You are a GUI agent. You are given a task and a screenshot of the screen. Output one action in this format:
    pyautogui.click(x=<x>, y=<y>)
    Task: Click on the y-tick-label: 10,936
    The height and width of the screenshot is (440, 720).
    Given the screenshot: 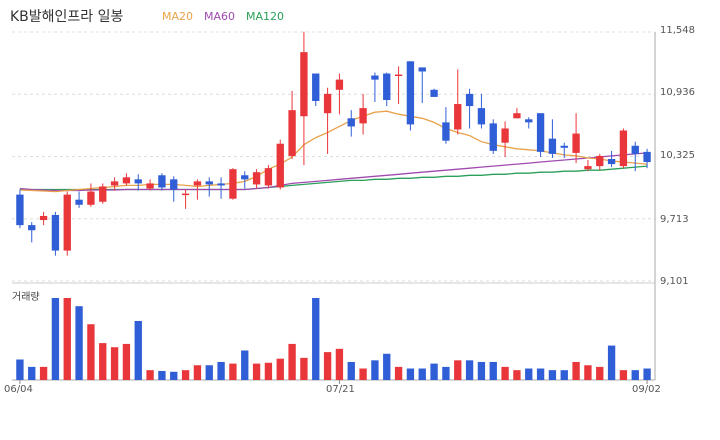 What is the action you would take?
    pyautogui.click(x=677, y=92)
    